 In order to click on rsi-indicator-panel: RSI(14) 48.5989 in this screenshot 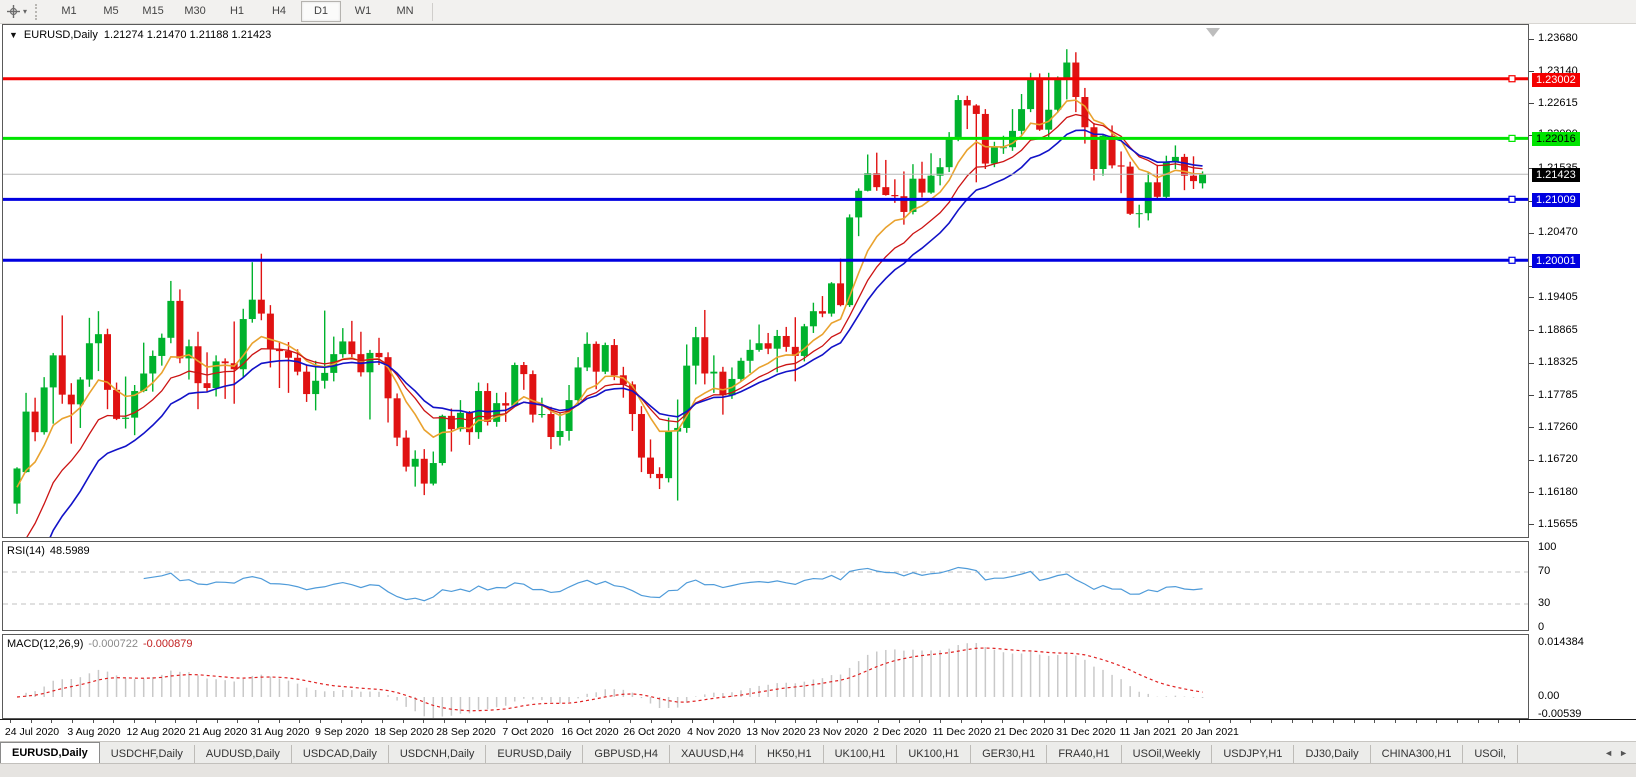, I will do `click(765, 586)`.